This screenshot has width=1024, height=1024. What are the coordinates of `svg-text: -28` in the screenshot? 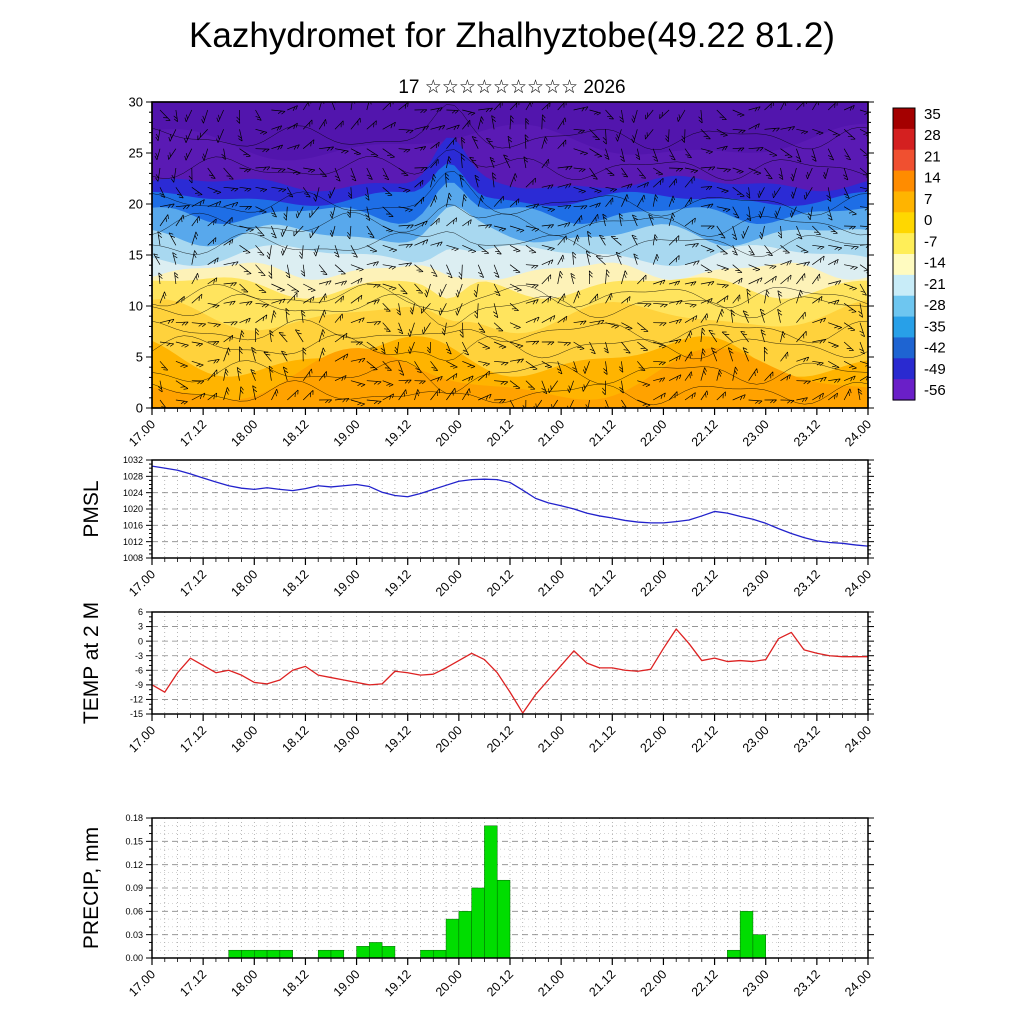 It's located at (935, 305).